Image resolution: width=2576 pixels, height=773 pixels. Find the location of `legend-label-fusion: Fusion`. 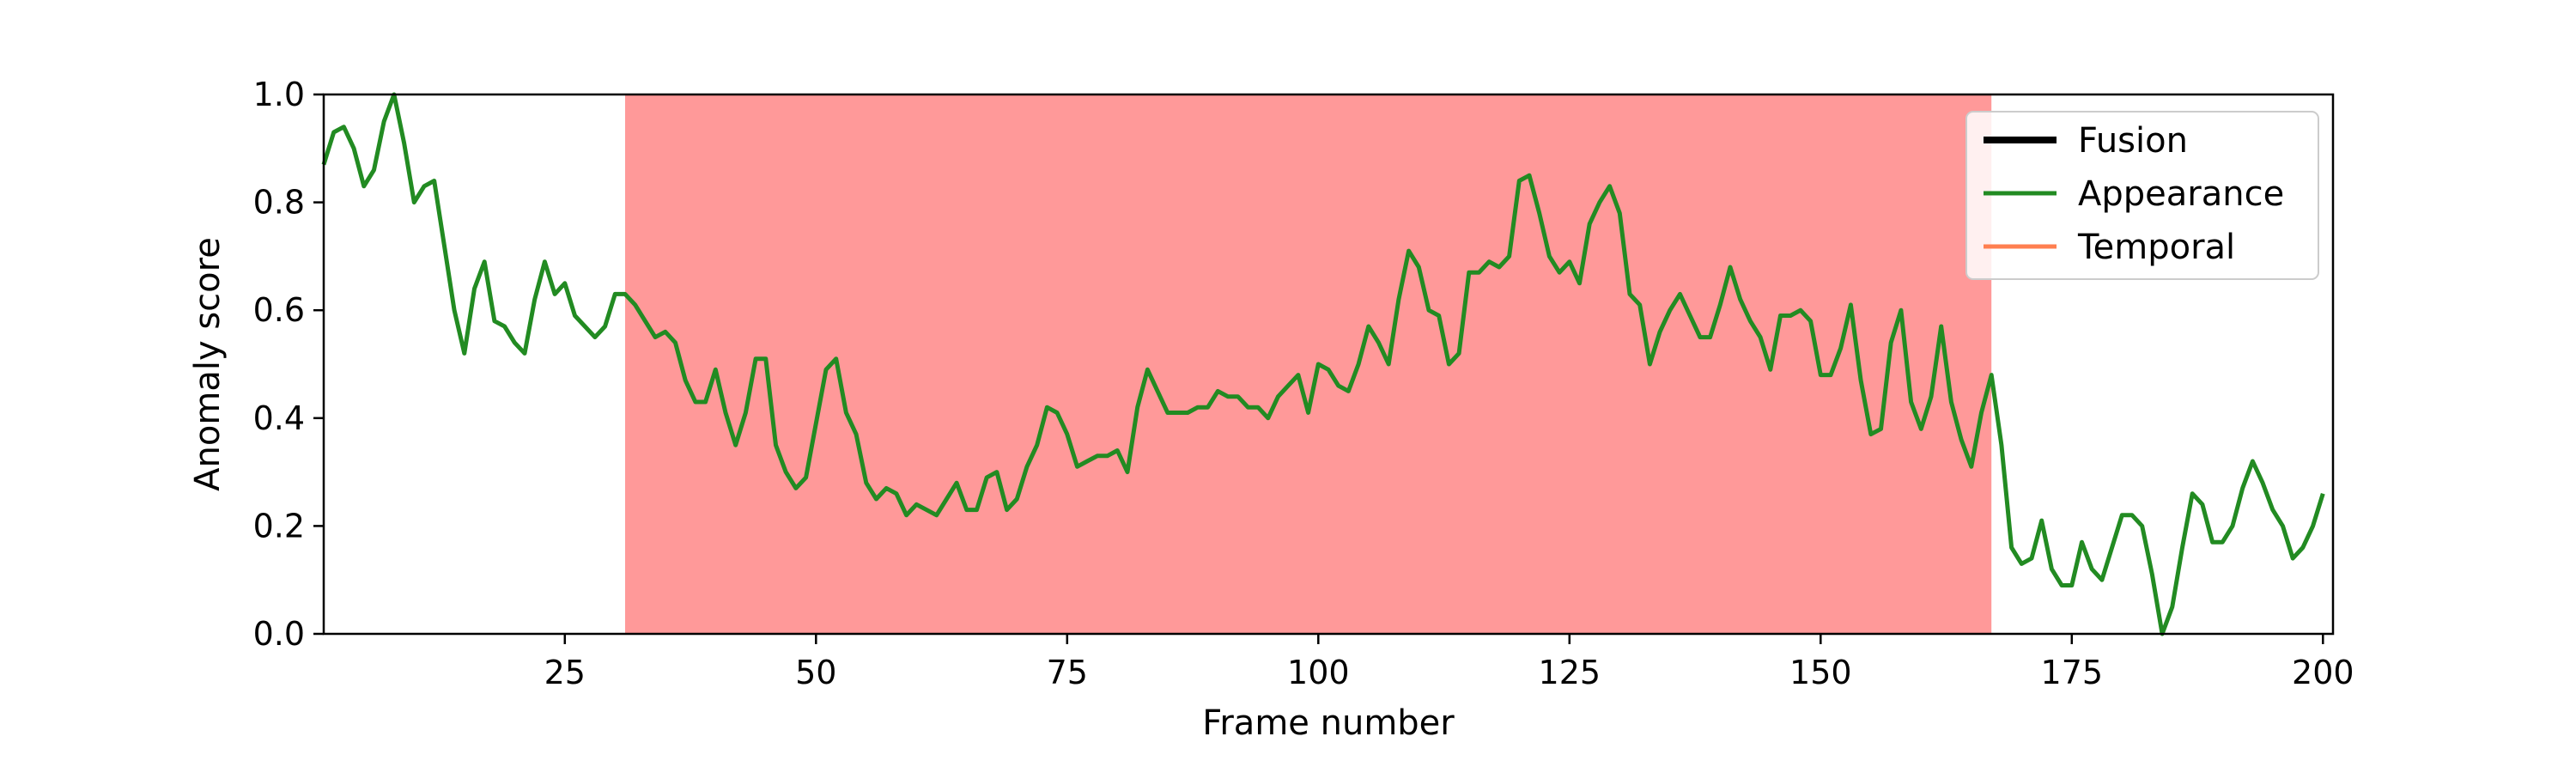

legend-label-fusion: Fusion is located at coordinates (2133, 141).